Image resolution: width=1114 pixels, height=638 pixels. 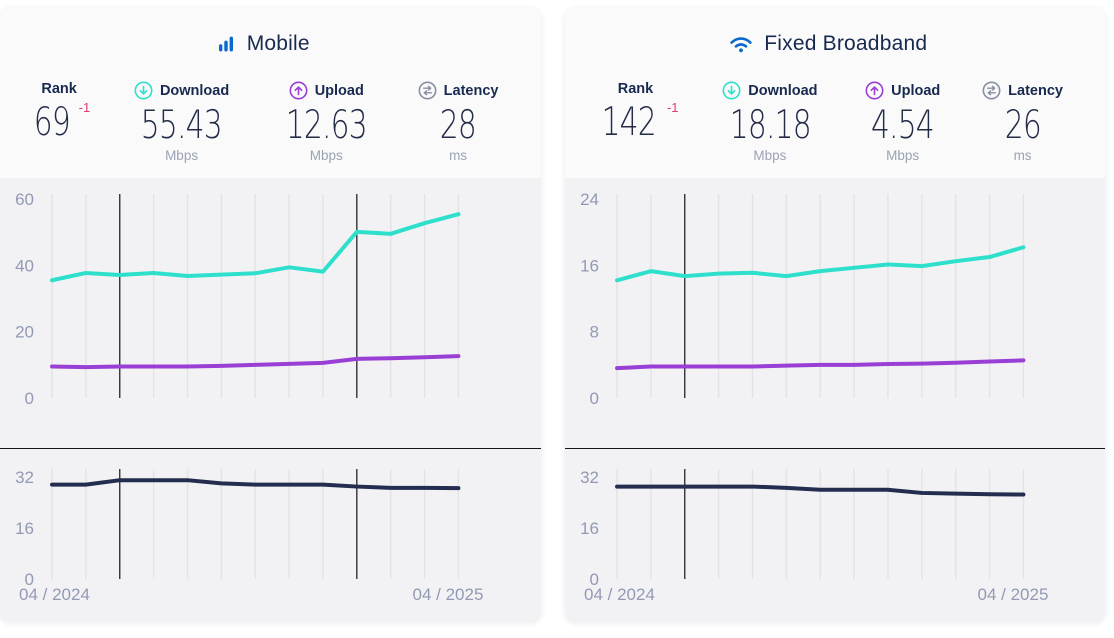 I want to click on mobile-panel-title: Mobile, so click(x=263, y=44).